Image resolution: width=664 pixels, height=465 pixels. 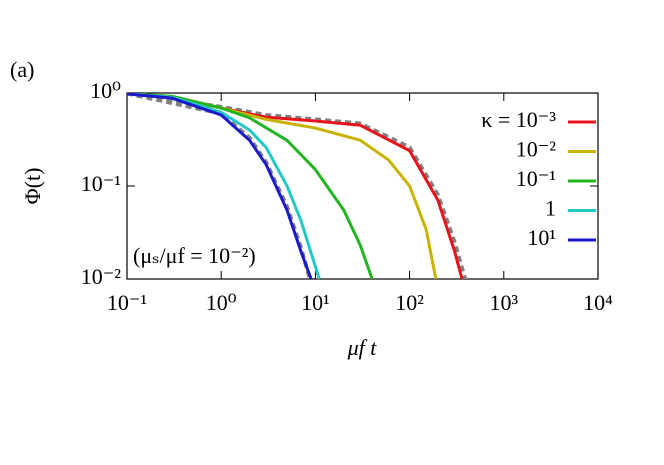 I want to click on y-axis-label: Φ(t), so click(x=32, y=186).